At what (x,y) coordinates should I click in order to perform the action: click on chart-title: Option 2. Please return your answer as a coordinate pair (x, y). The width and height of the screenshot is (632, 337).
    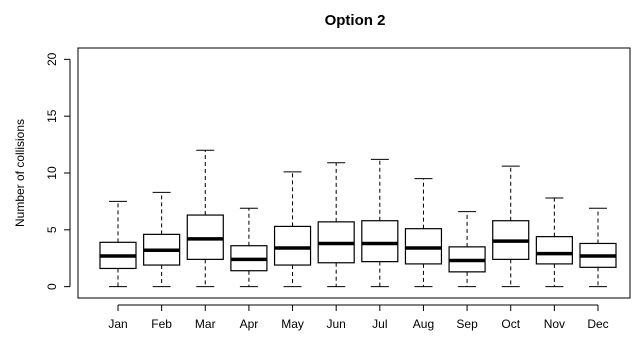
    Looking at the image, I should click on (355, 20).